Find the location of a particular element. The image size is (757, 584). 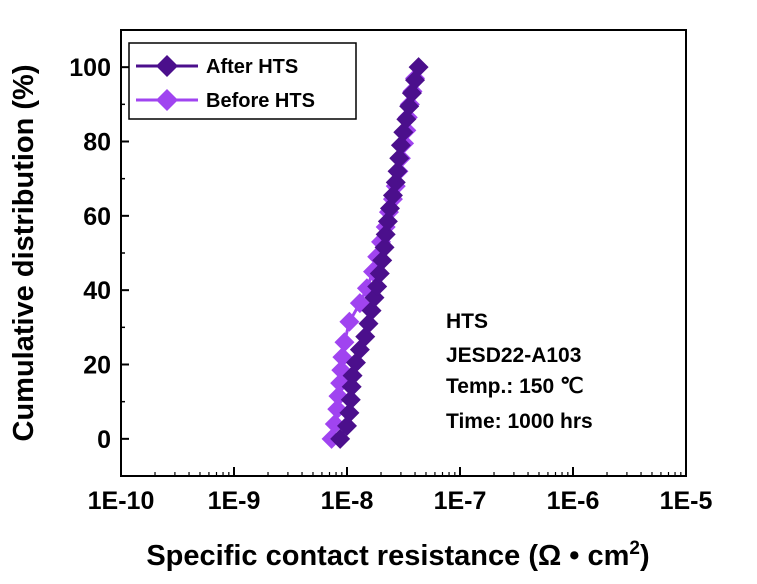

x-axis-title: Specific contact resistance (Ω • cm2) is located at coordinates (397, 555).